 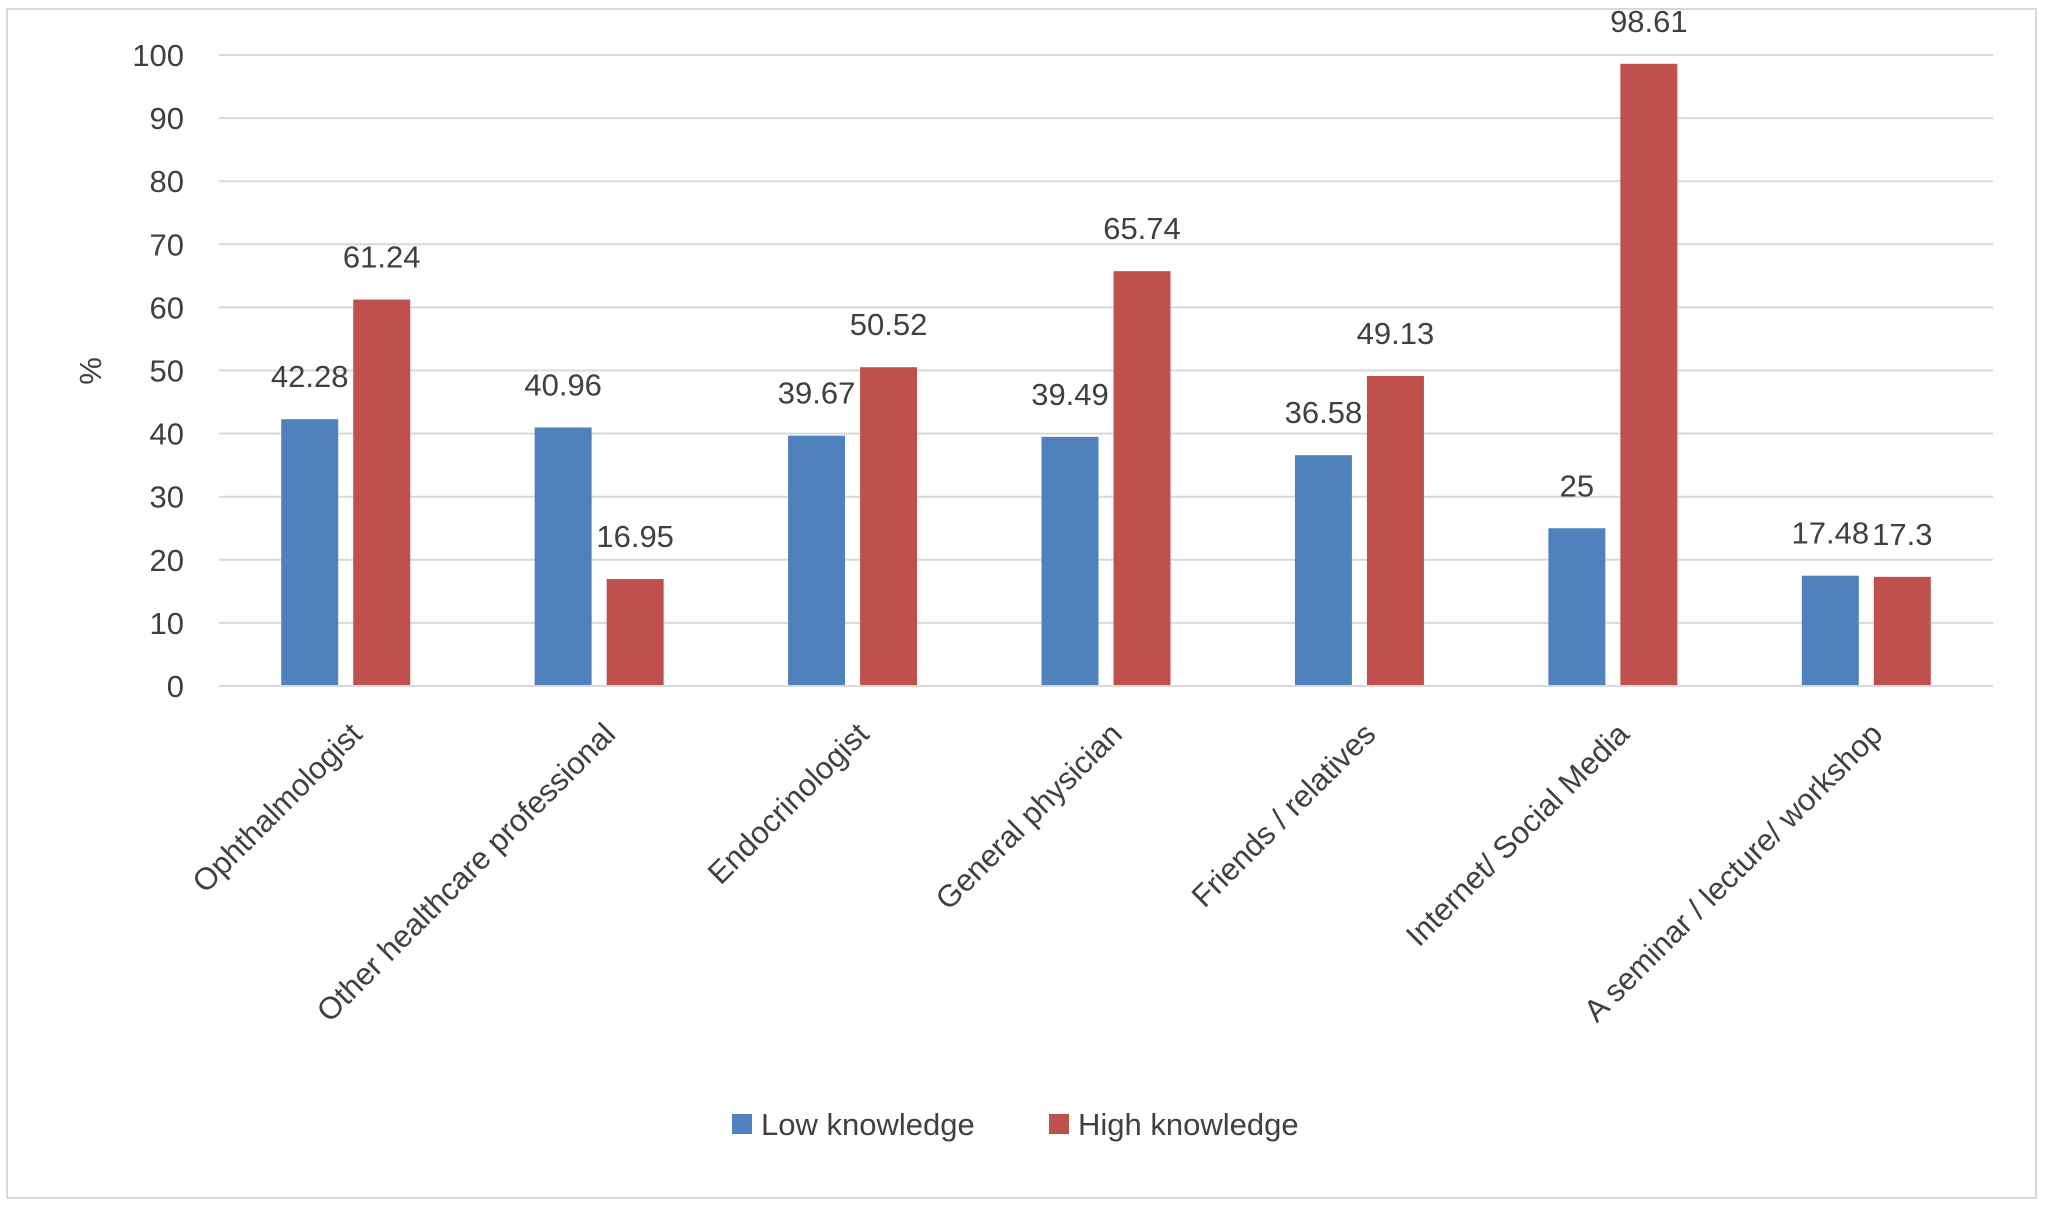 I want to click on y-tick-label: 20, so click(x=167, y=560).